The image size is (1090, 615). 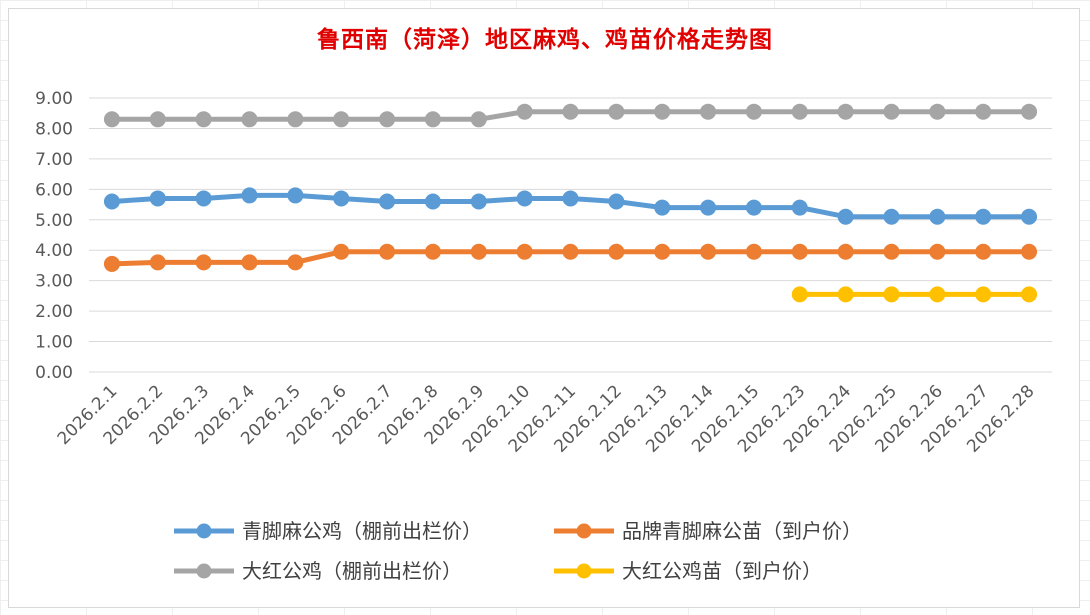 I want to click on y-tick-label: 9.00, so click(x=54, y=99).